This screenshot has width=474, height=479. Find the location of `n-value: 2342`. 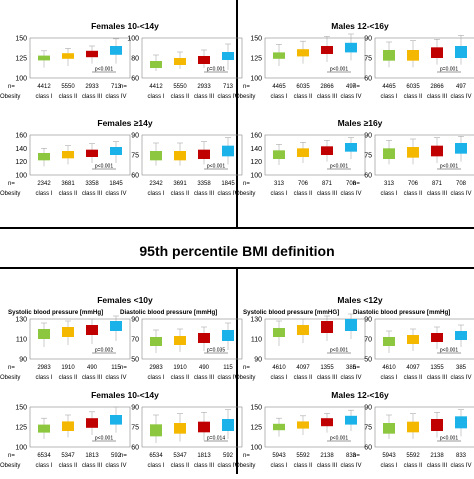

n-value: 2342 is located at coordinates (44, 184).